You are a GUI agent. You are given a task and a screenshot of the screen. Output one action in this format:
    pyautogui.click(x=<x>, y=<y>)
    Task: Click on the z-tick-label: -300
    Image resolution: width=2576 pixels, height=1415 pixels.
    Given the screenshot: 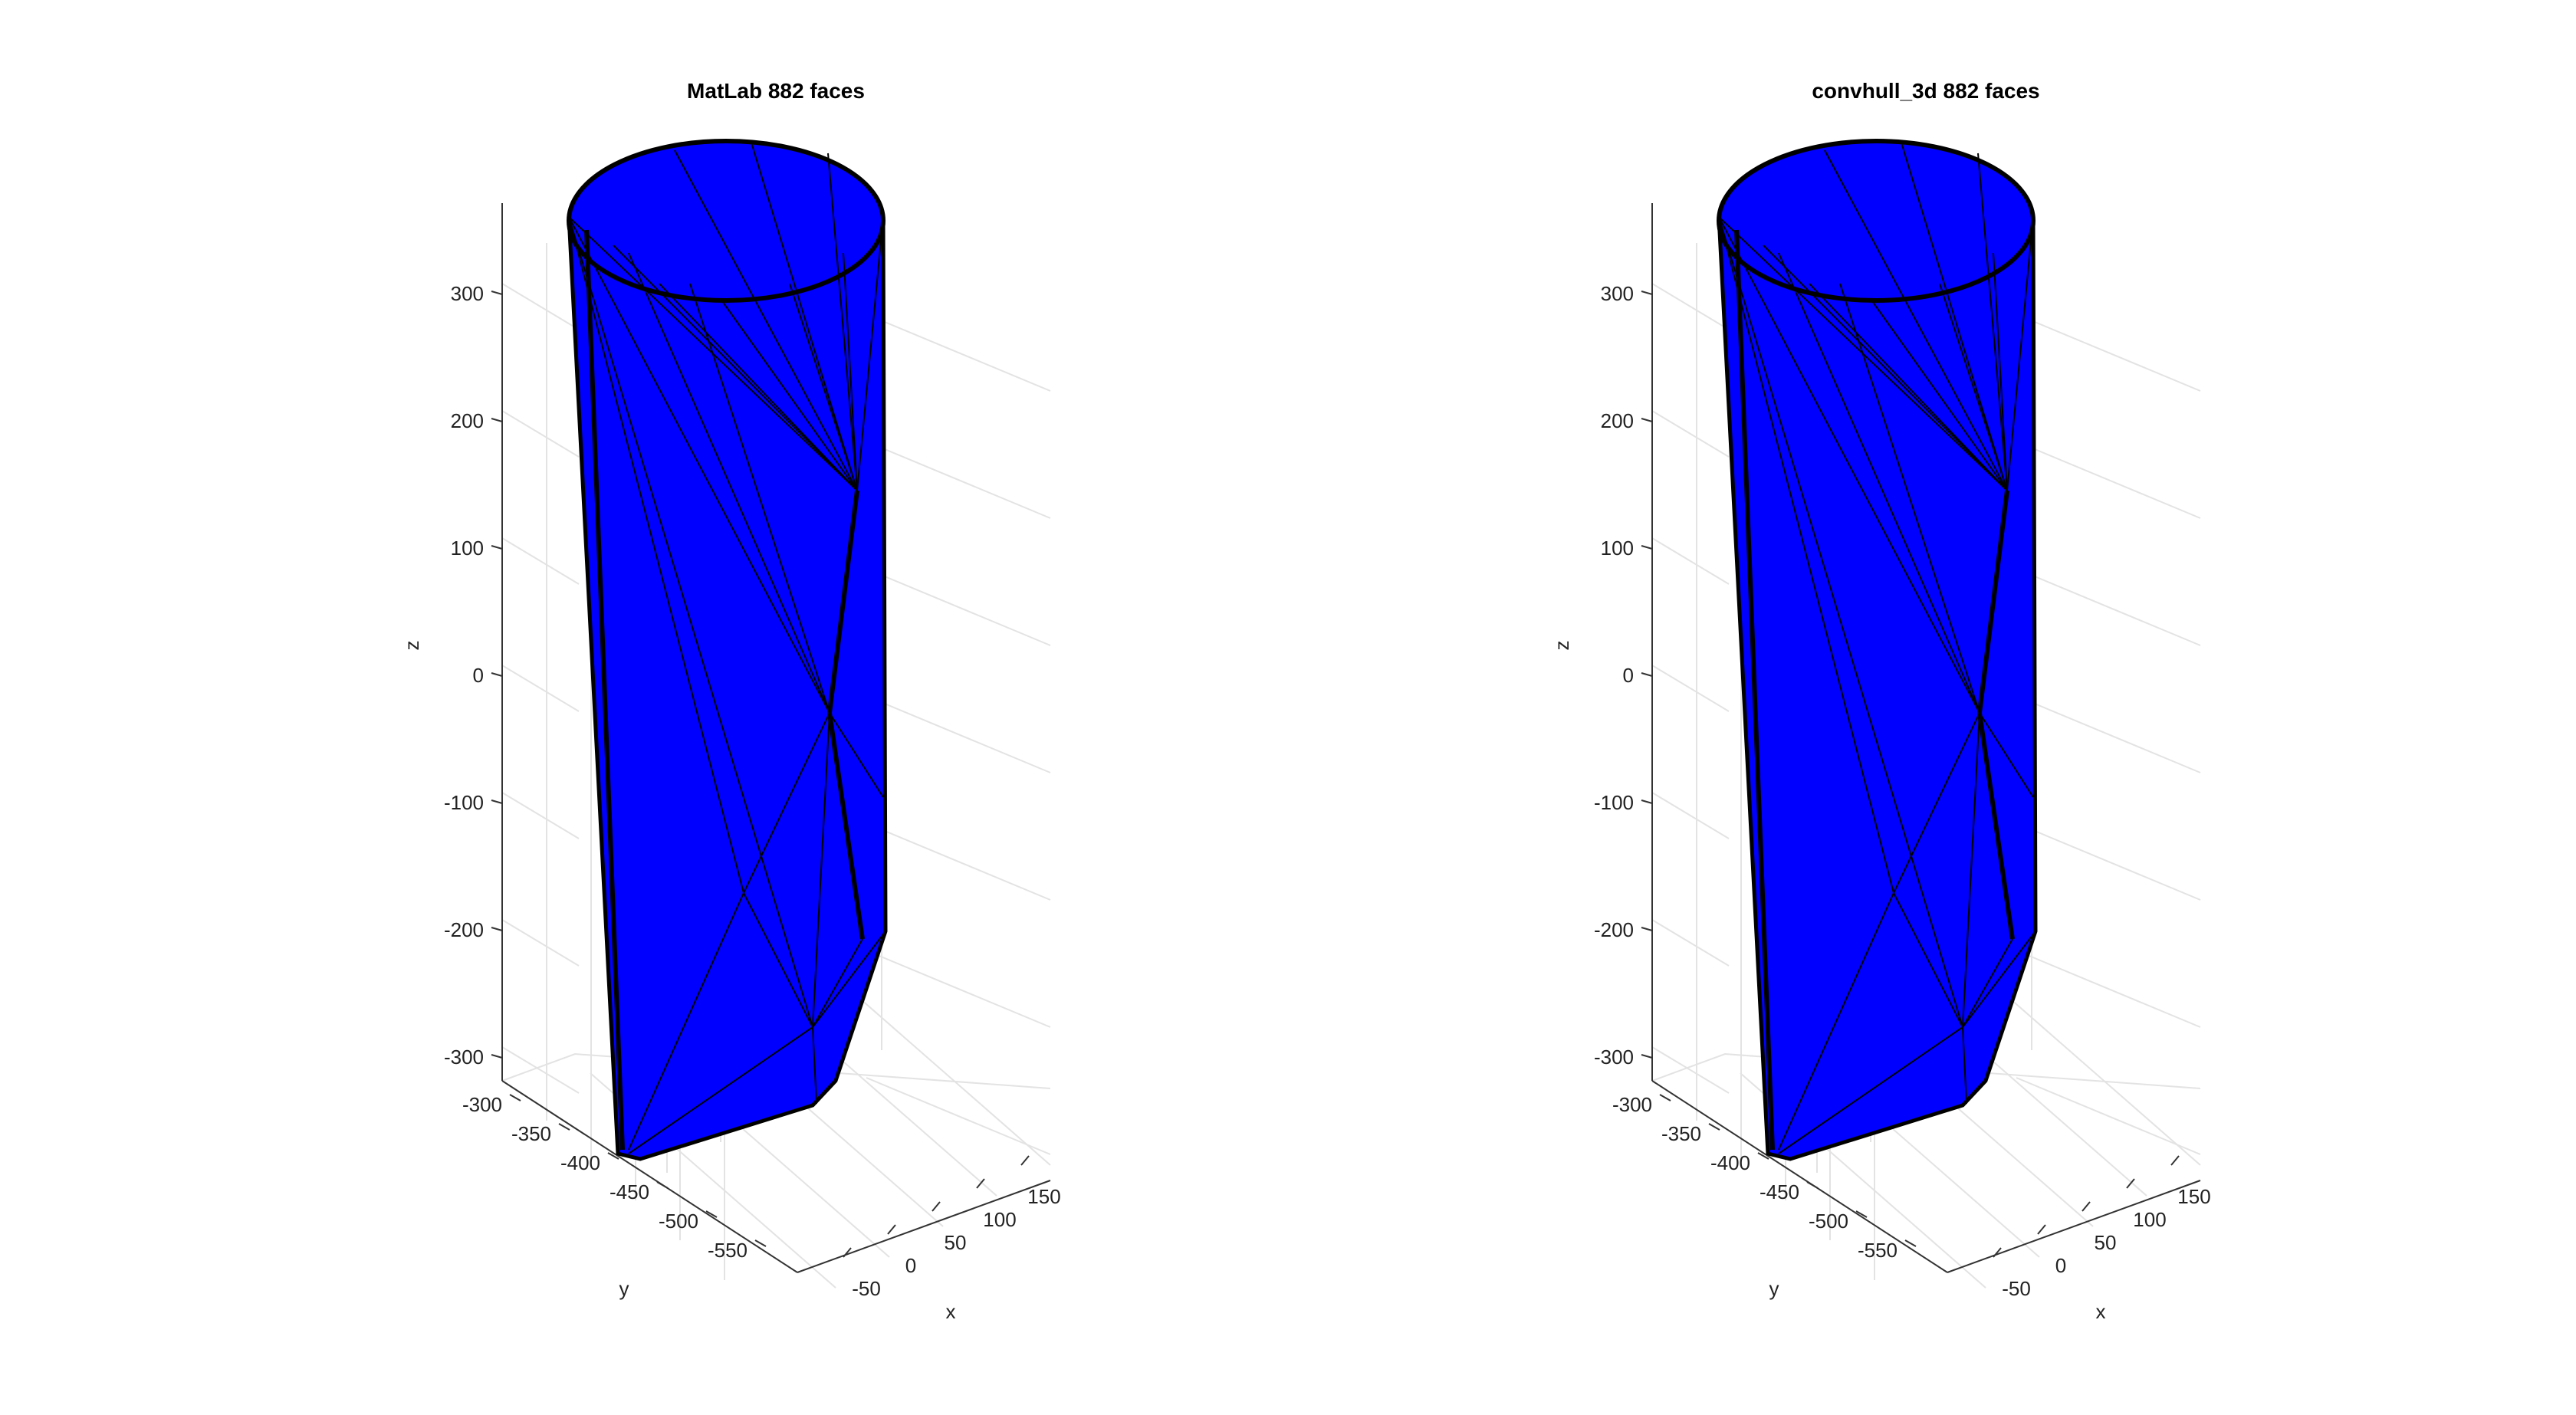 What is the action you would take?
    pyautogui.click(x=1614, y=1057)
    